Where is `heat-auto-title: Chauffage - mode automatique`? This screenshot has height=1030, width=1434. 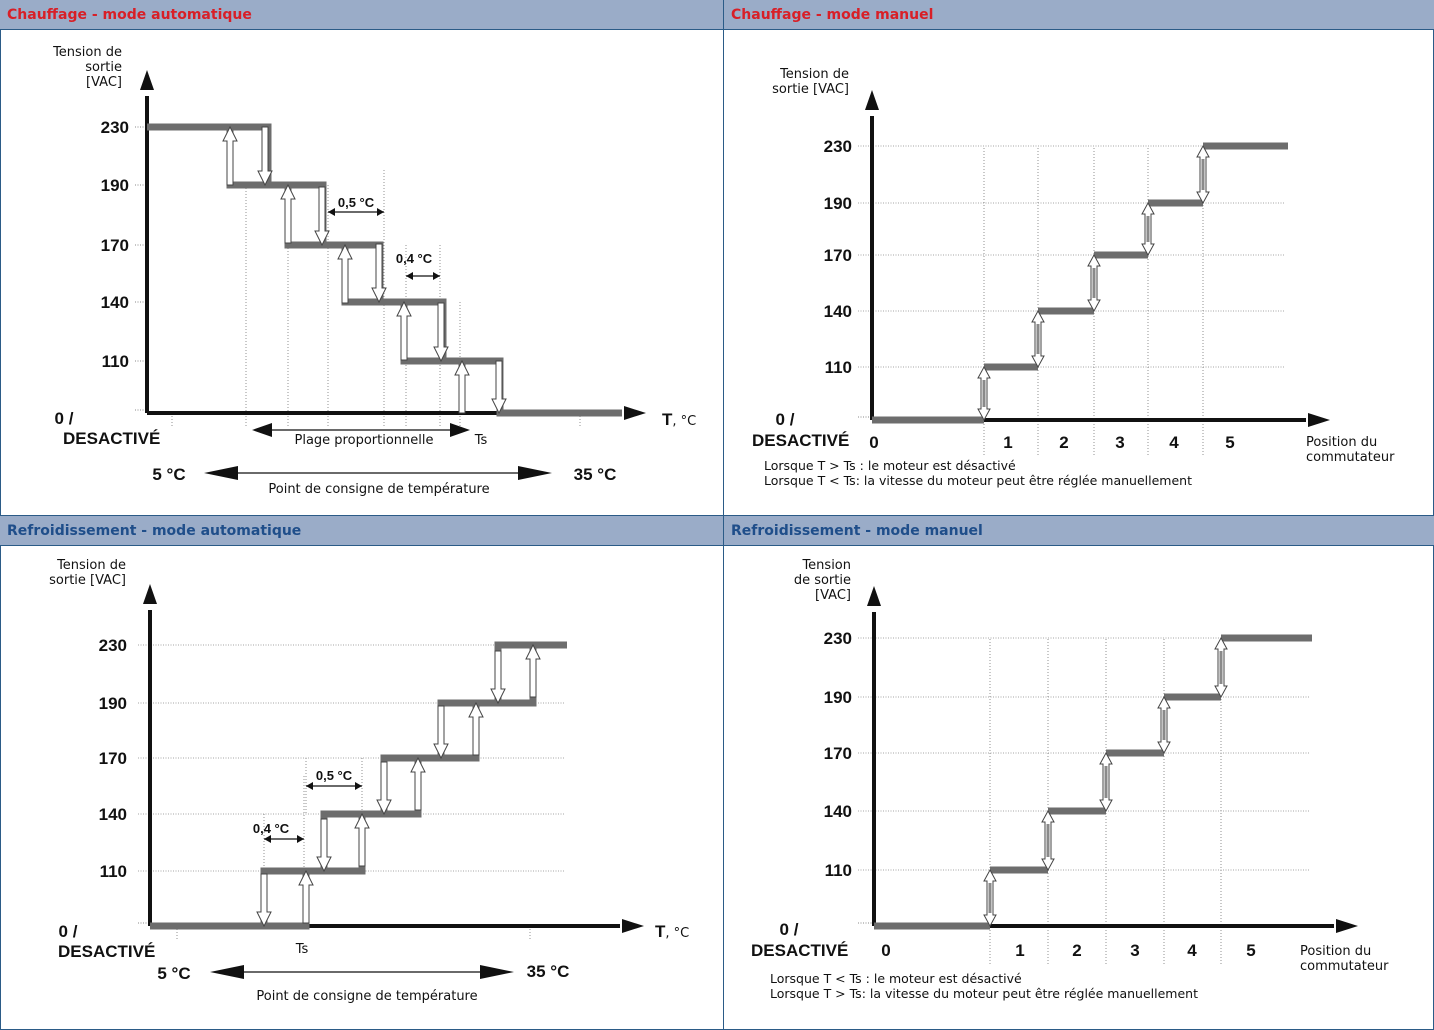 heat-auto-title: Chauffage - mode automatique is located at coordinates (361, 15).